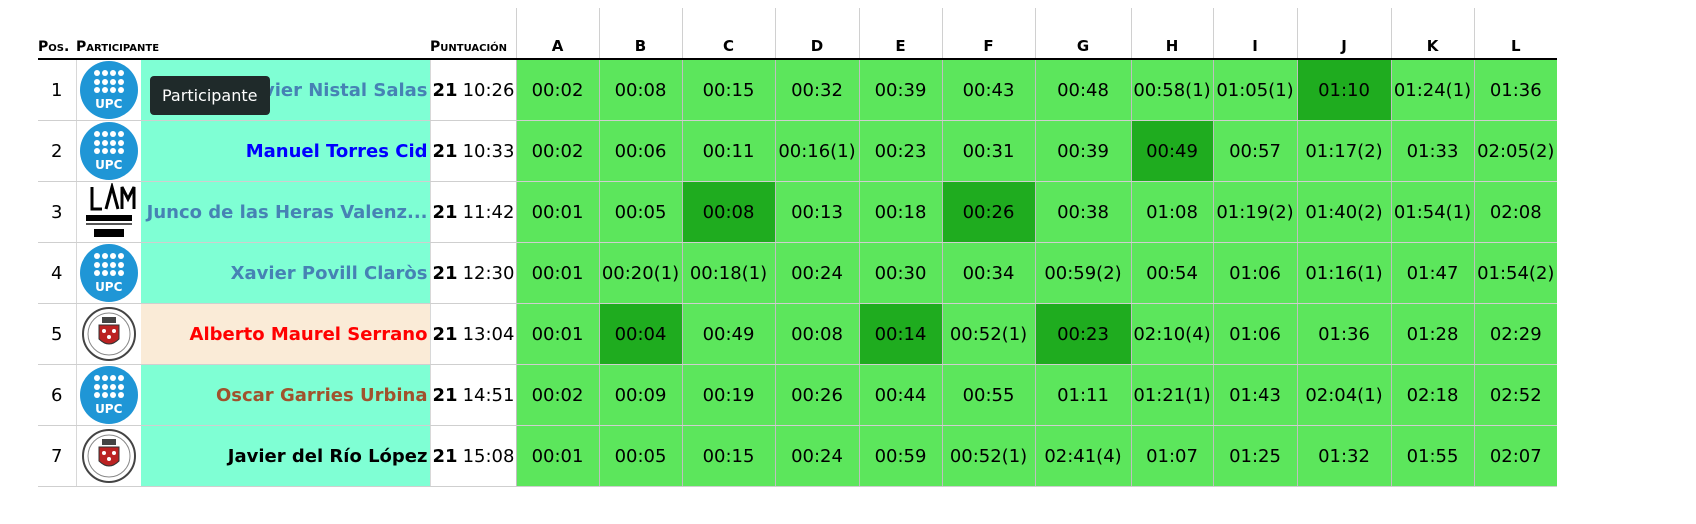  Describe the element at coordinates (1254, 212) in the screenshot. I see `problem-result-cell: 01:19(2)` at that location.